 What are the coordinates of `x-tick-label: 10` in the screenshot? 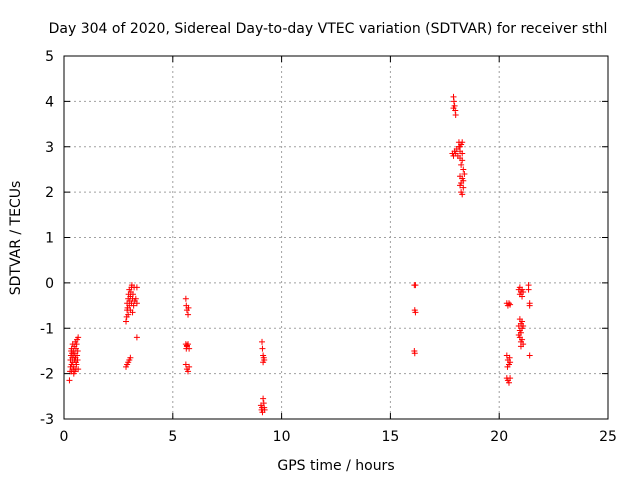 It's located at (282, 437).